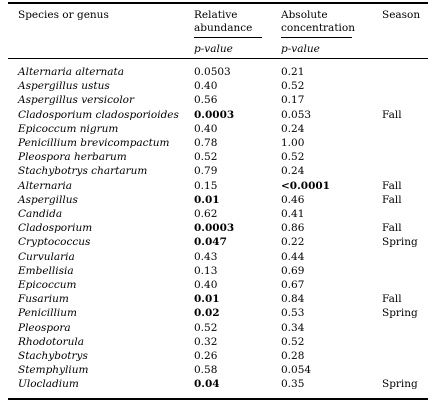 This screenshot has width=436, height=405. What do you see at coordinates (293, 327) in the screenshot?
I see `absolute-p-value: 0.34` at bounding box center [293, 327].